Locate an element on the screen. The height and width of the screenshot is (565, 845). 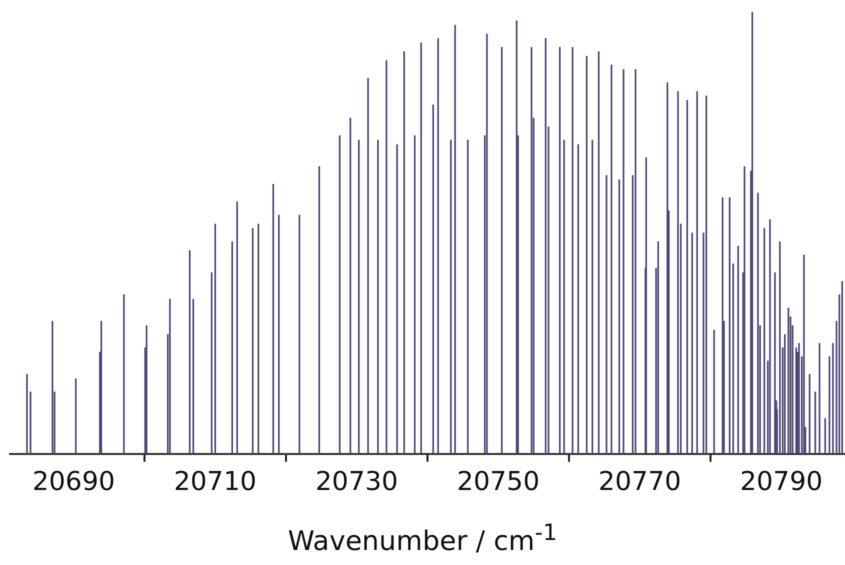
x-tick-label: 20750 is located at coordinates (498, 482).